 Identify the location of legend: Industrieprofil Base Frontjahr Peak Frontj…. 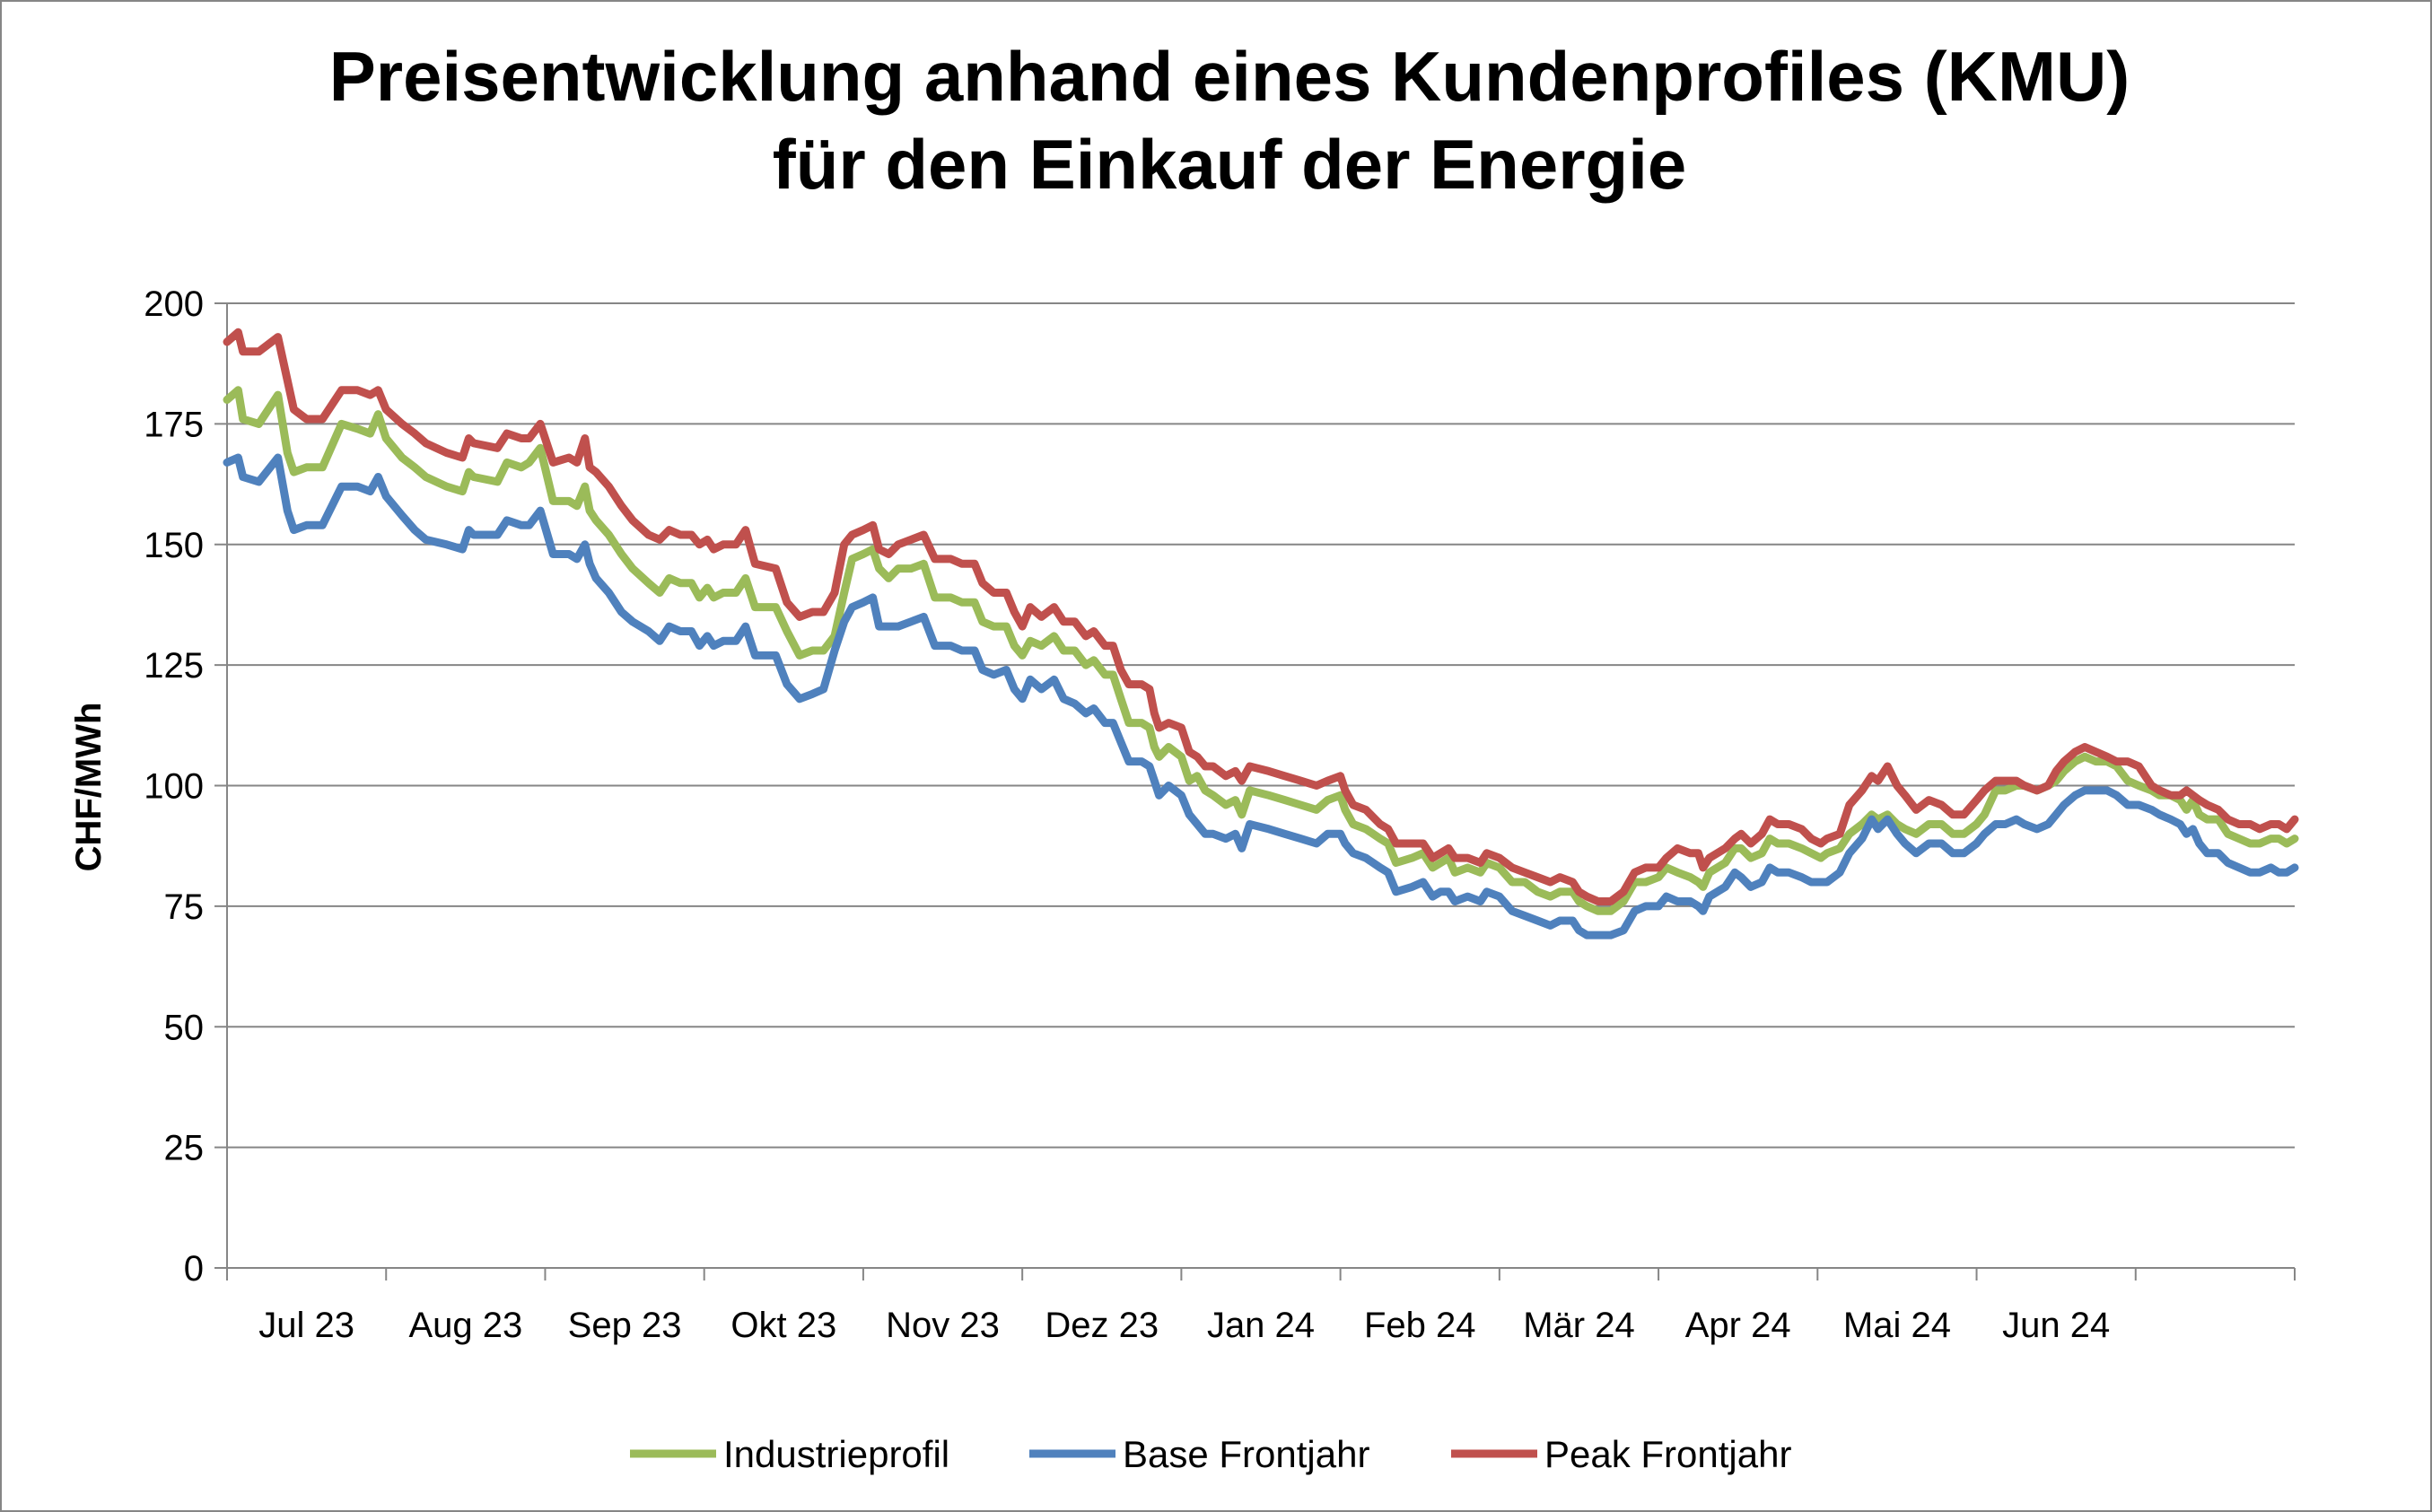
(1210, 1454).